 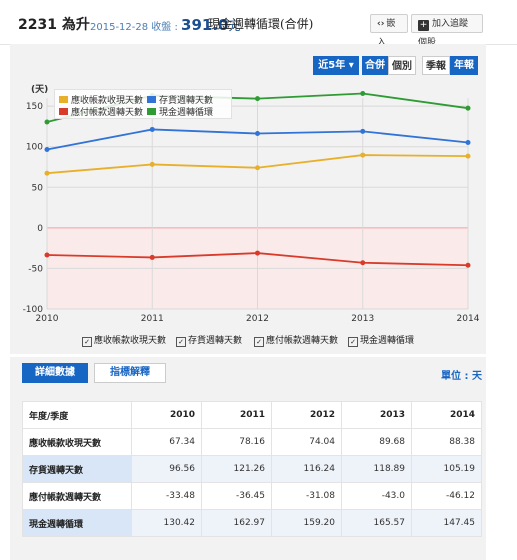 I want to click on closing-price: 2015-12-28 收盤 : 391.0元, so click(x=165, y=25).